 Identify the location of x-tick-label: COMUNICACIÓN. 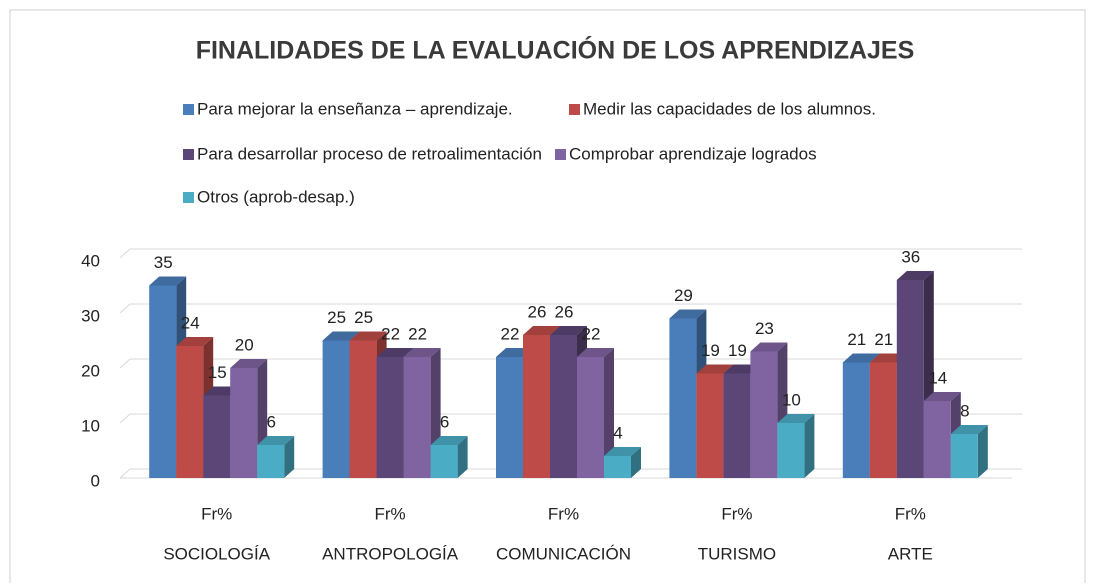
(563, 553).